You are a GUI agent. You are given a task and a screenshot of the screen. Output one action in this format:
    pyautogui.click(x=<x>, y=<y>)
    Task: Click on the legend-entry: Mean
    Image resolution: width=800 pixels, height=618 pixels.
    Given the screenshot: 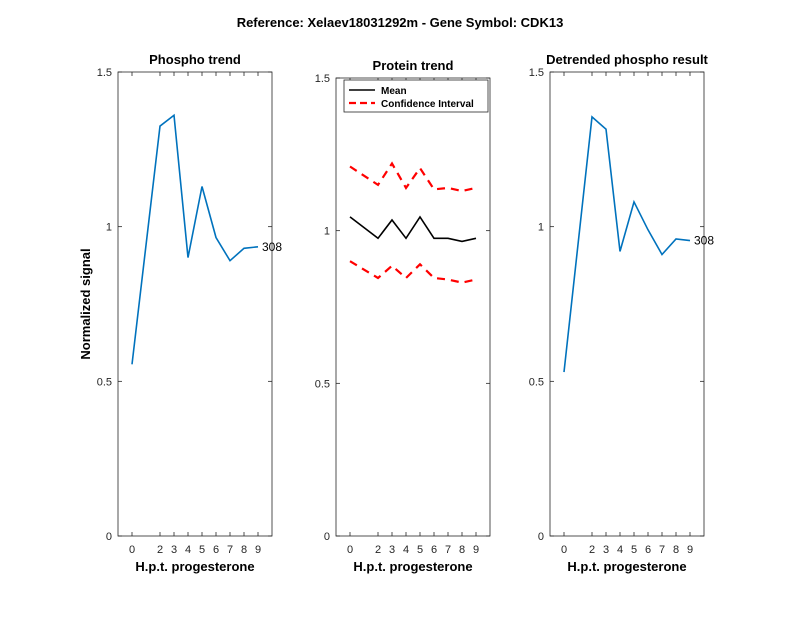 What is the action you would take?
    pyautogui.click(x=394, y=91)
    